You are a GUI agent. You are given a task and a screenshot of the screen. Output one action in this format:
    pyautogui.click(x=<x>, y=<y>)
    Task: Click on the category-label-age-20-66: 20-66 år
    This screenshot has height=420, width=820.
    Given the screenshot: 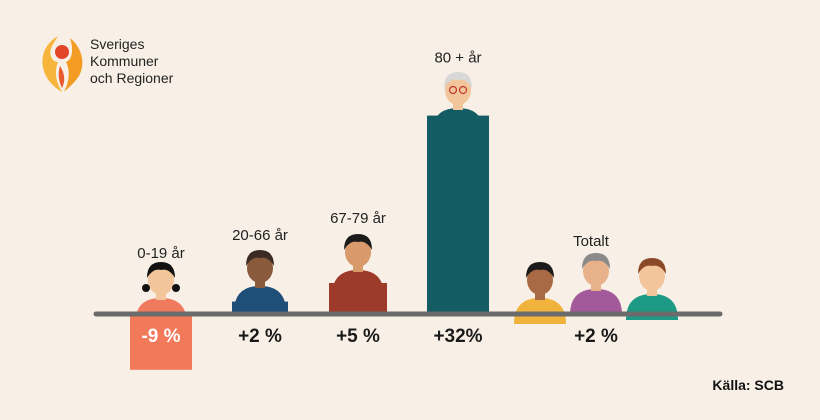 What is the action you would take?
    pyautogui.click(x=260, y=235)
    